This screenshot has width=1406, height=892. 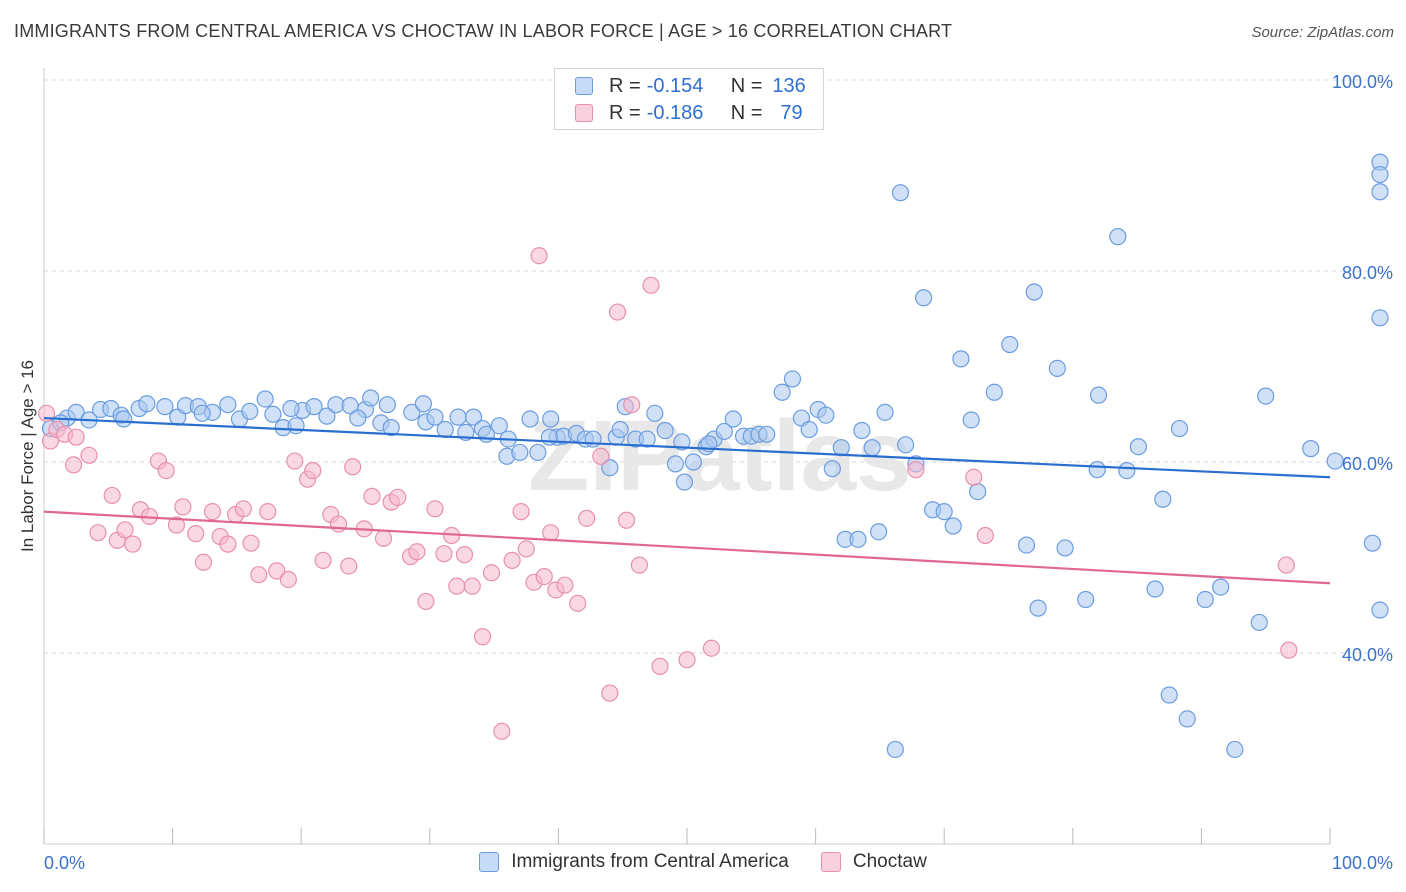 I want to click on legend-r-value: -0.186, so click(x=675, y=112).